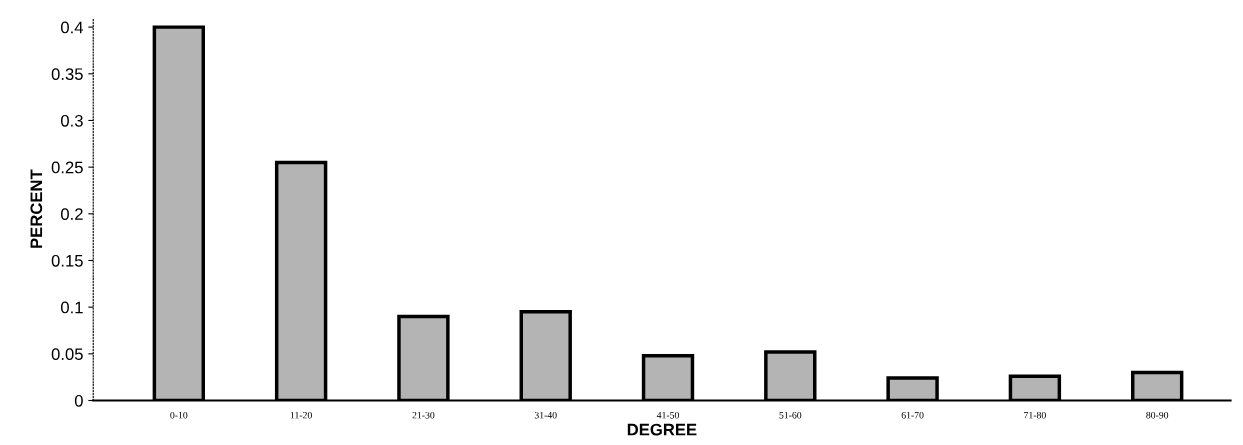 The width and height of the screenshot is (1243, 445). I want to click on x-tick-label: 11-20, so click(301, 415).